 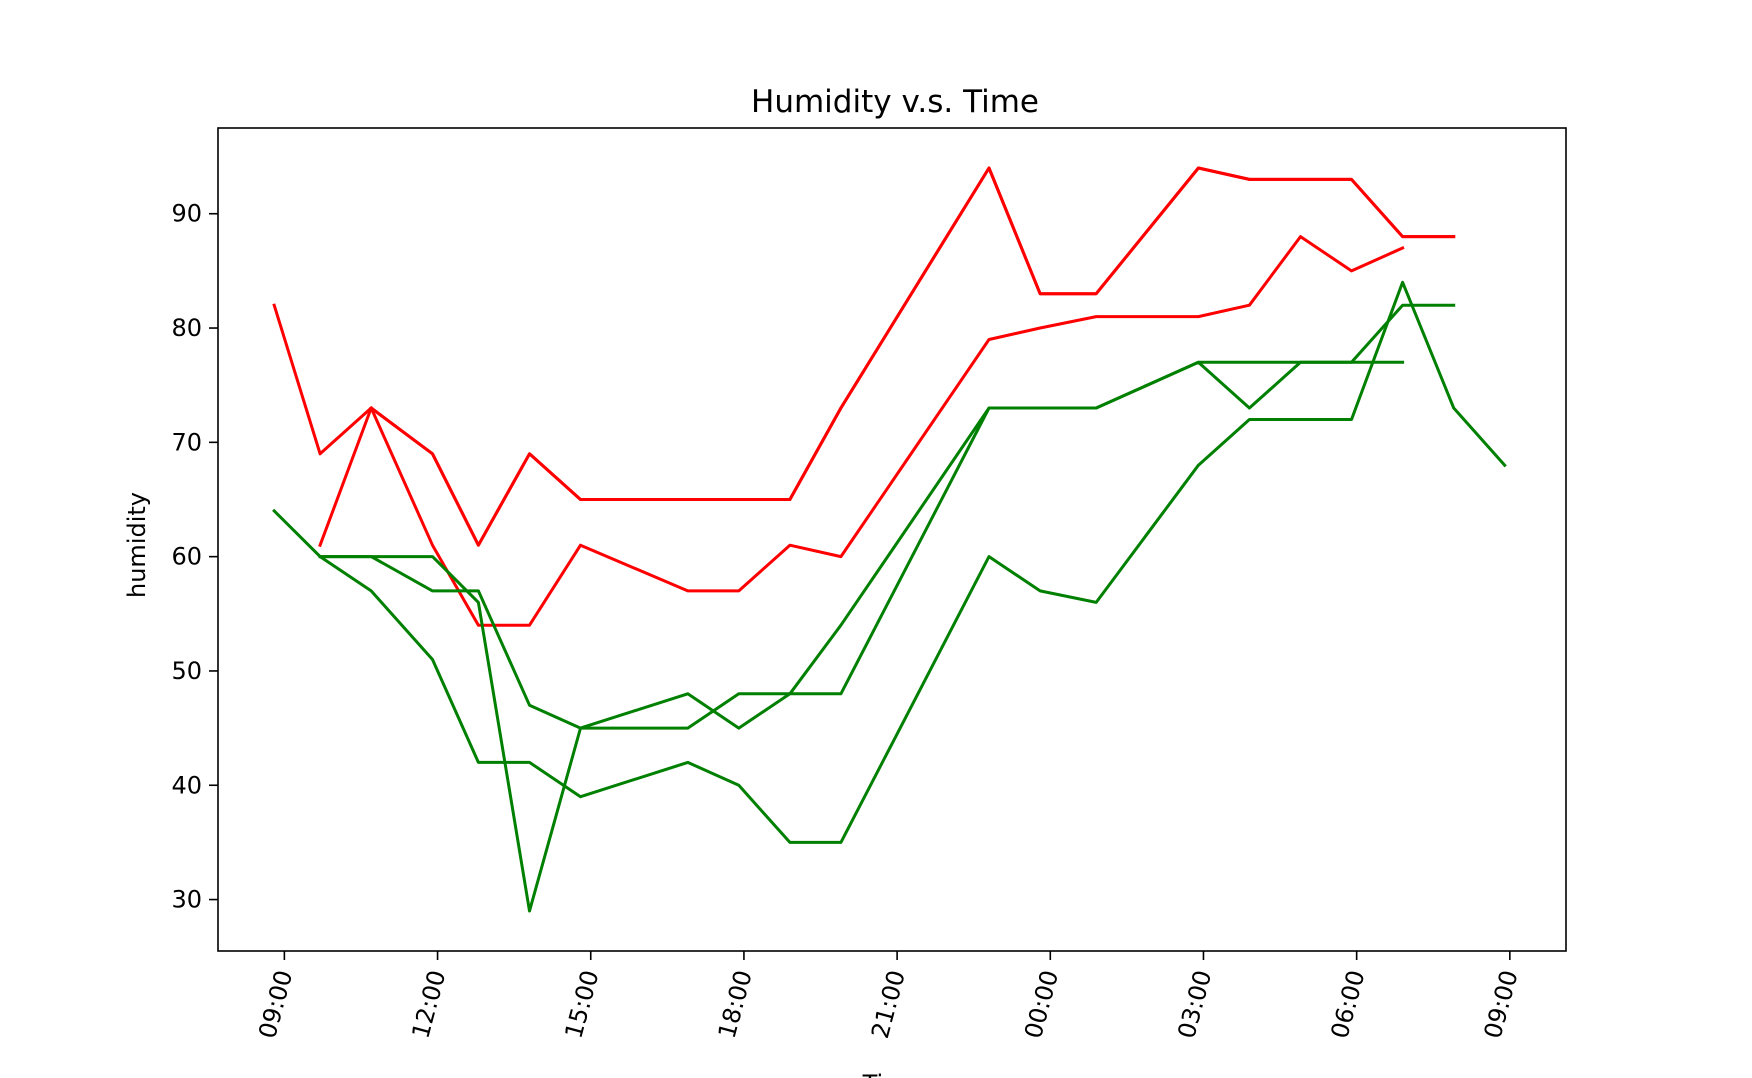 What do you see at coordinates (186, 785) in the screenshot?
I see `y-tick-label: 40` at bounding box center [186, 785].